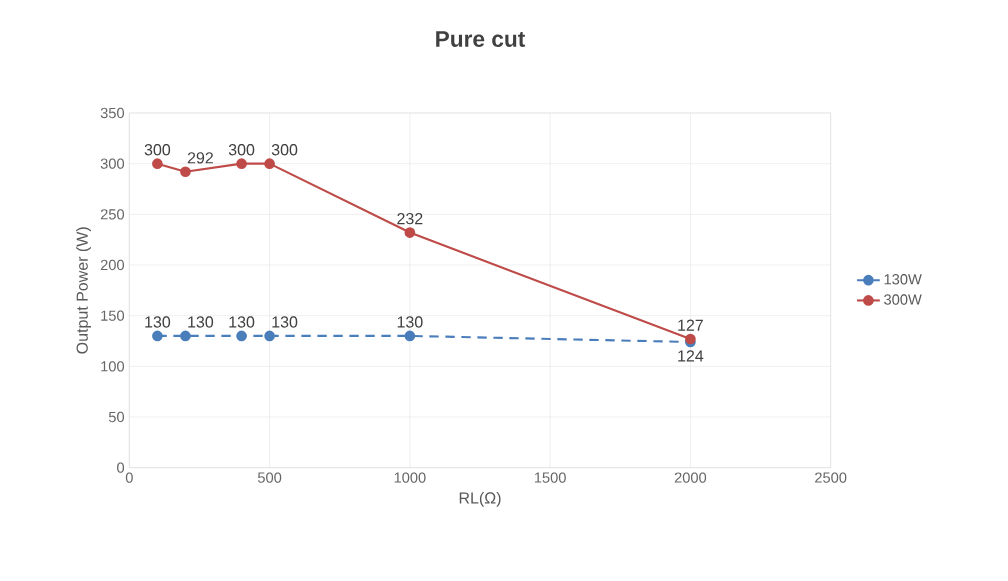  I want to click on x-axis-title: RL(Ω), so click(480, 499).